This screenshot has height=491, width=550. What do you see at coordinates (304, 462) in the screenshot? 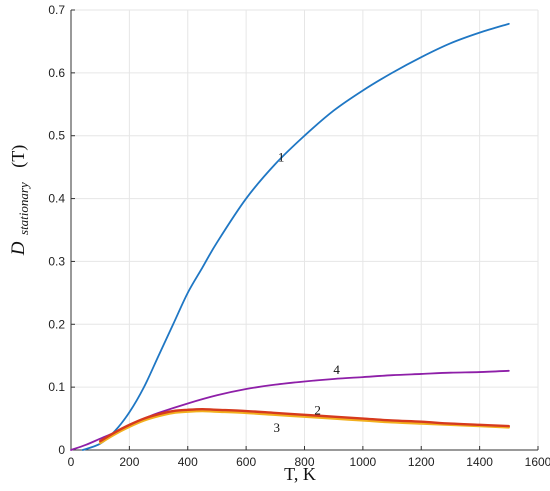
I see `x-tick-label: 800` at bounding box center [304, 462].